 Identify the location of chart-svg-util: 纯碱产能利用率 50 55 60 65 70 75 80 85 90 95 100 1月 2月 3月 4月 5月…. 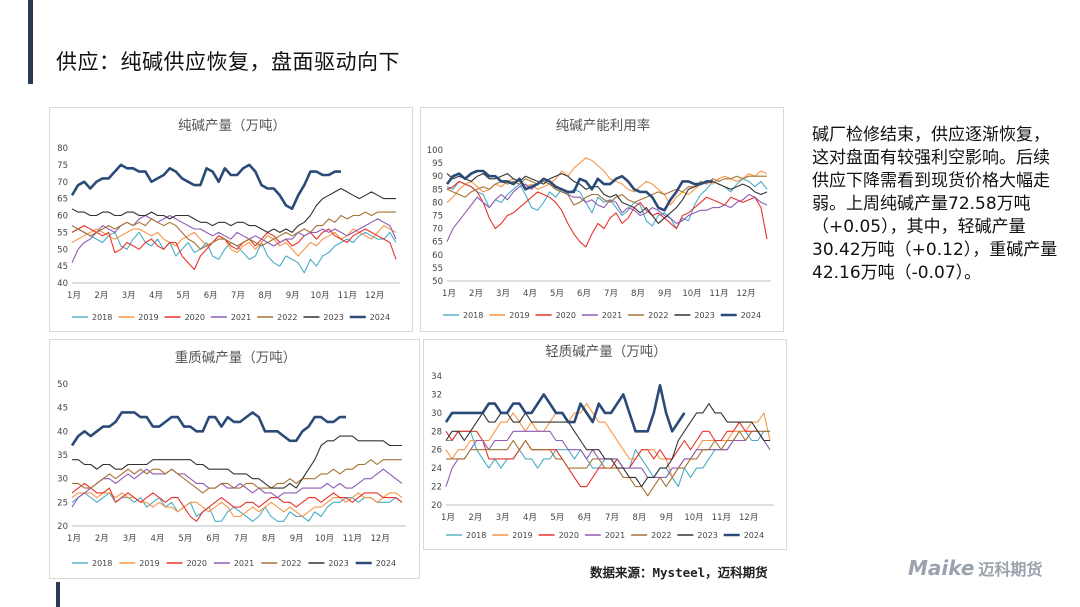
(599, 218).